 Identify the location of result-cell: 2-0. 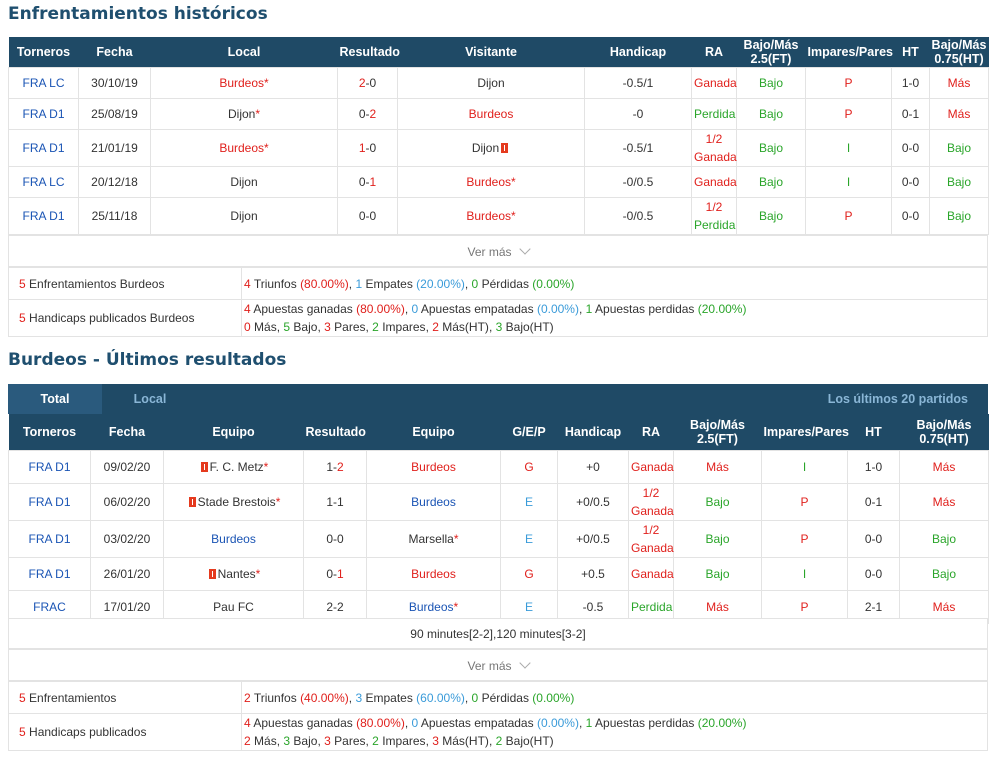
(367, 82).